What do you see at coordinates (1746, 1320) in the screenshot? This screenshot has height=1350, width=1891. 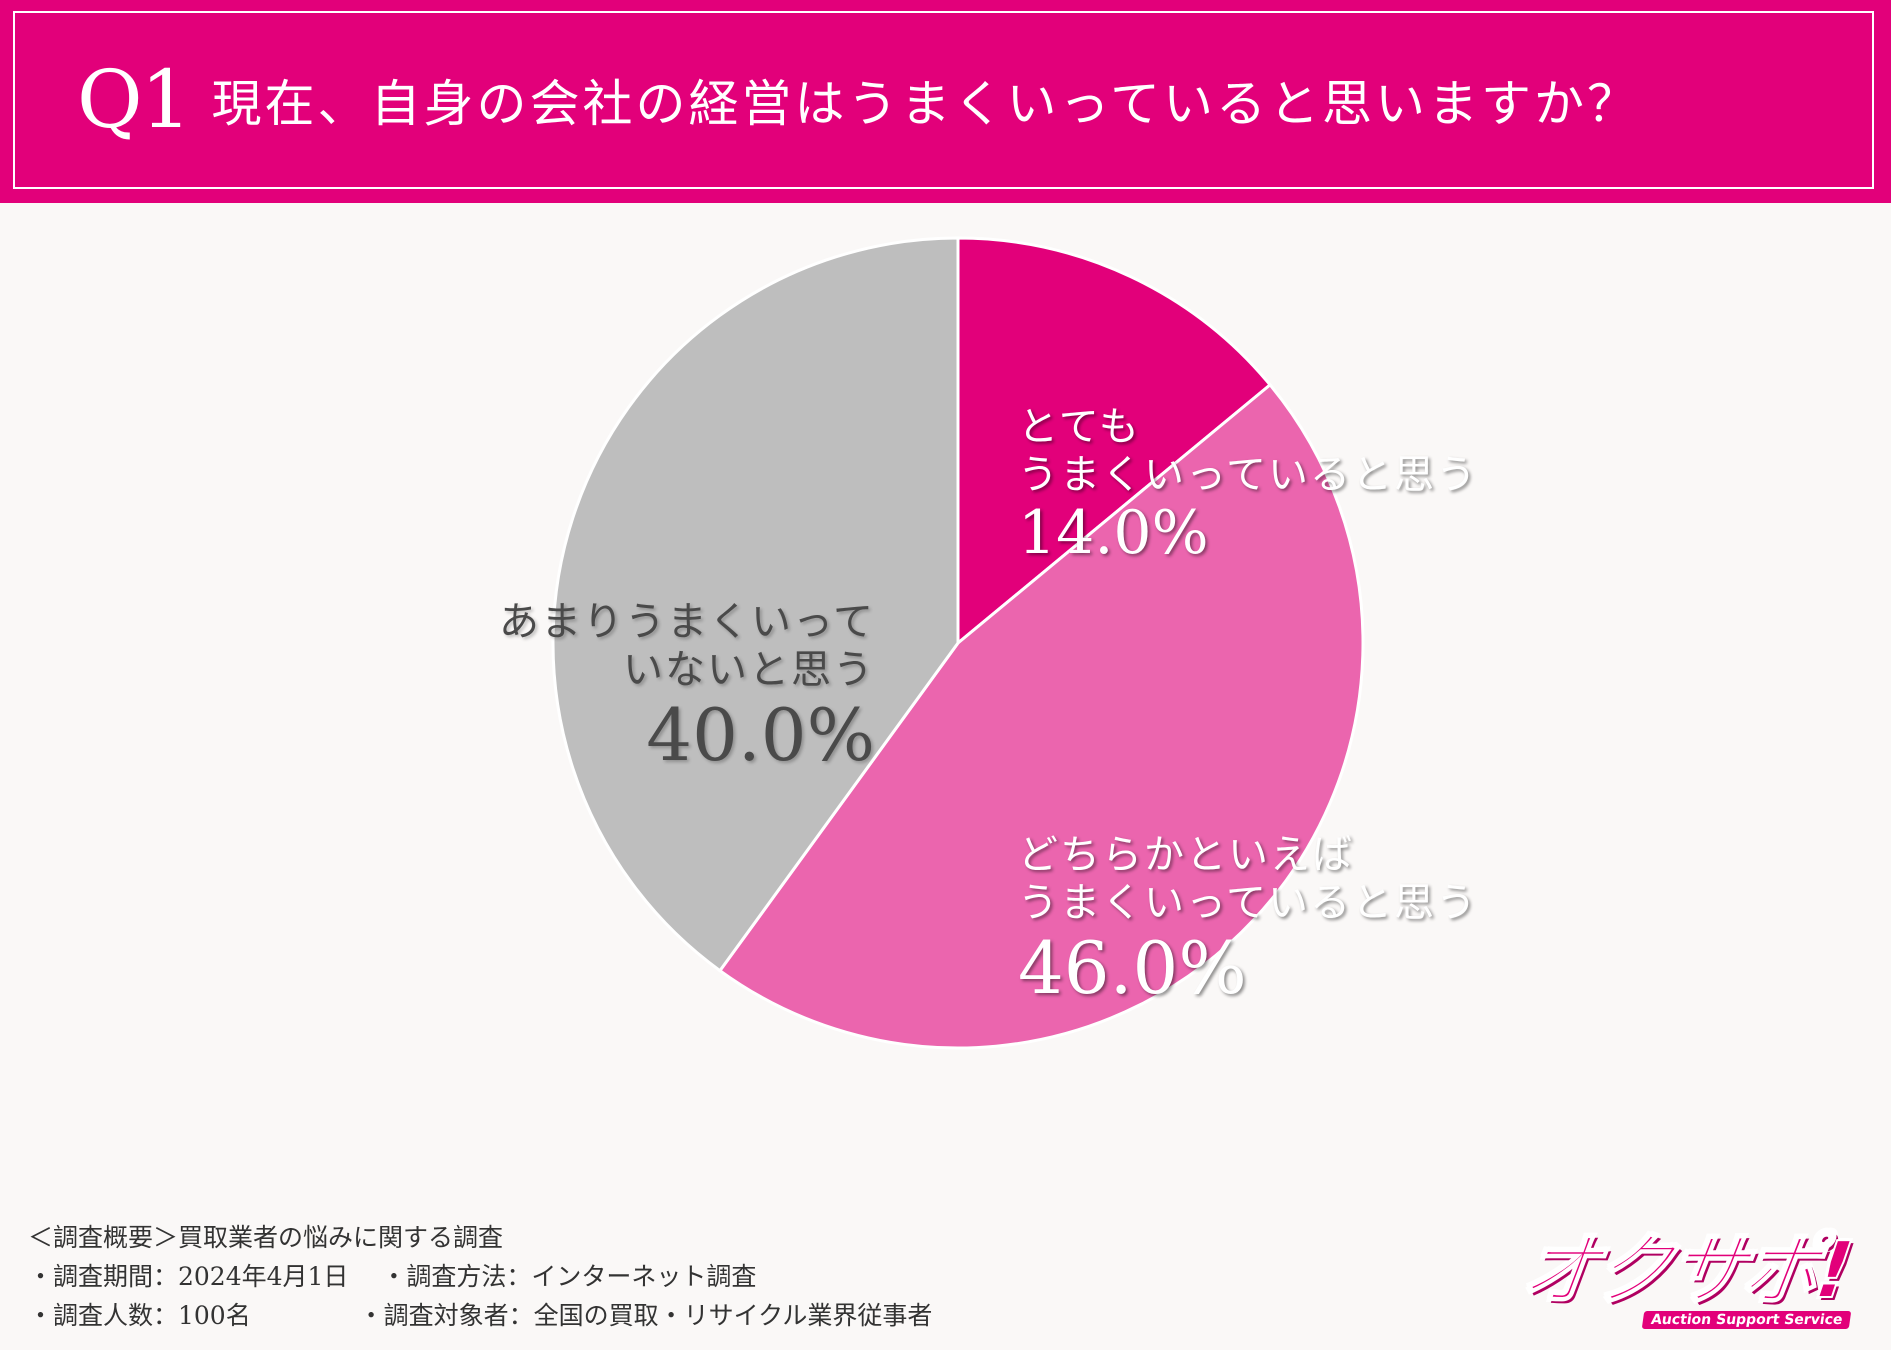 I see `brand-logo-subtitle: Auction Support Service` at bounding box center [1746, 1320].